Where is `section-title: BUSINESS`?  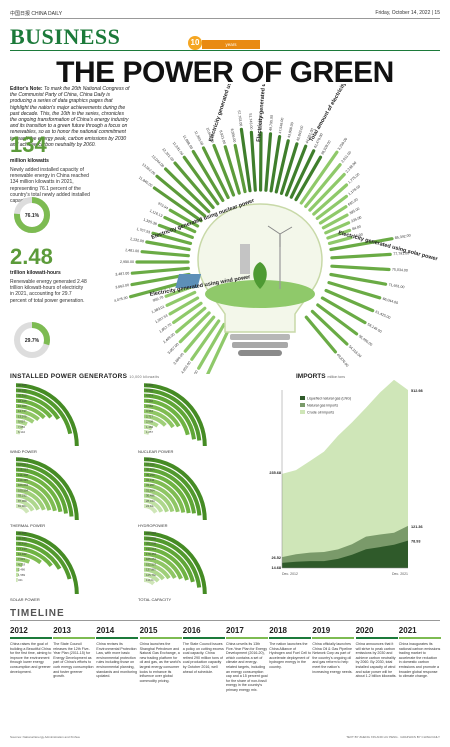 section-title: BUSINESS is located at coordinates (65, 36).